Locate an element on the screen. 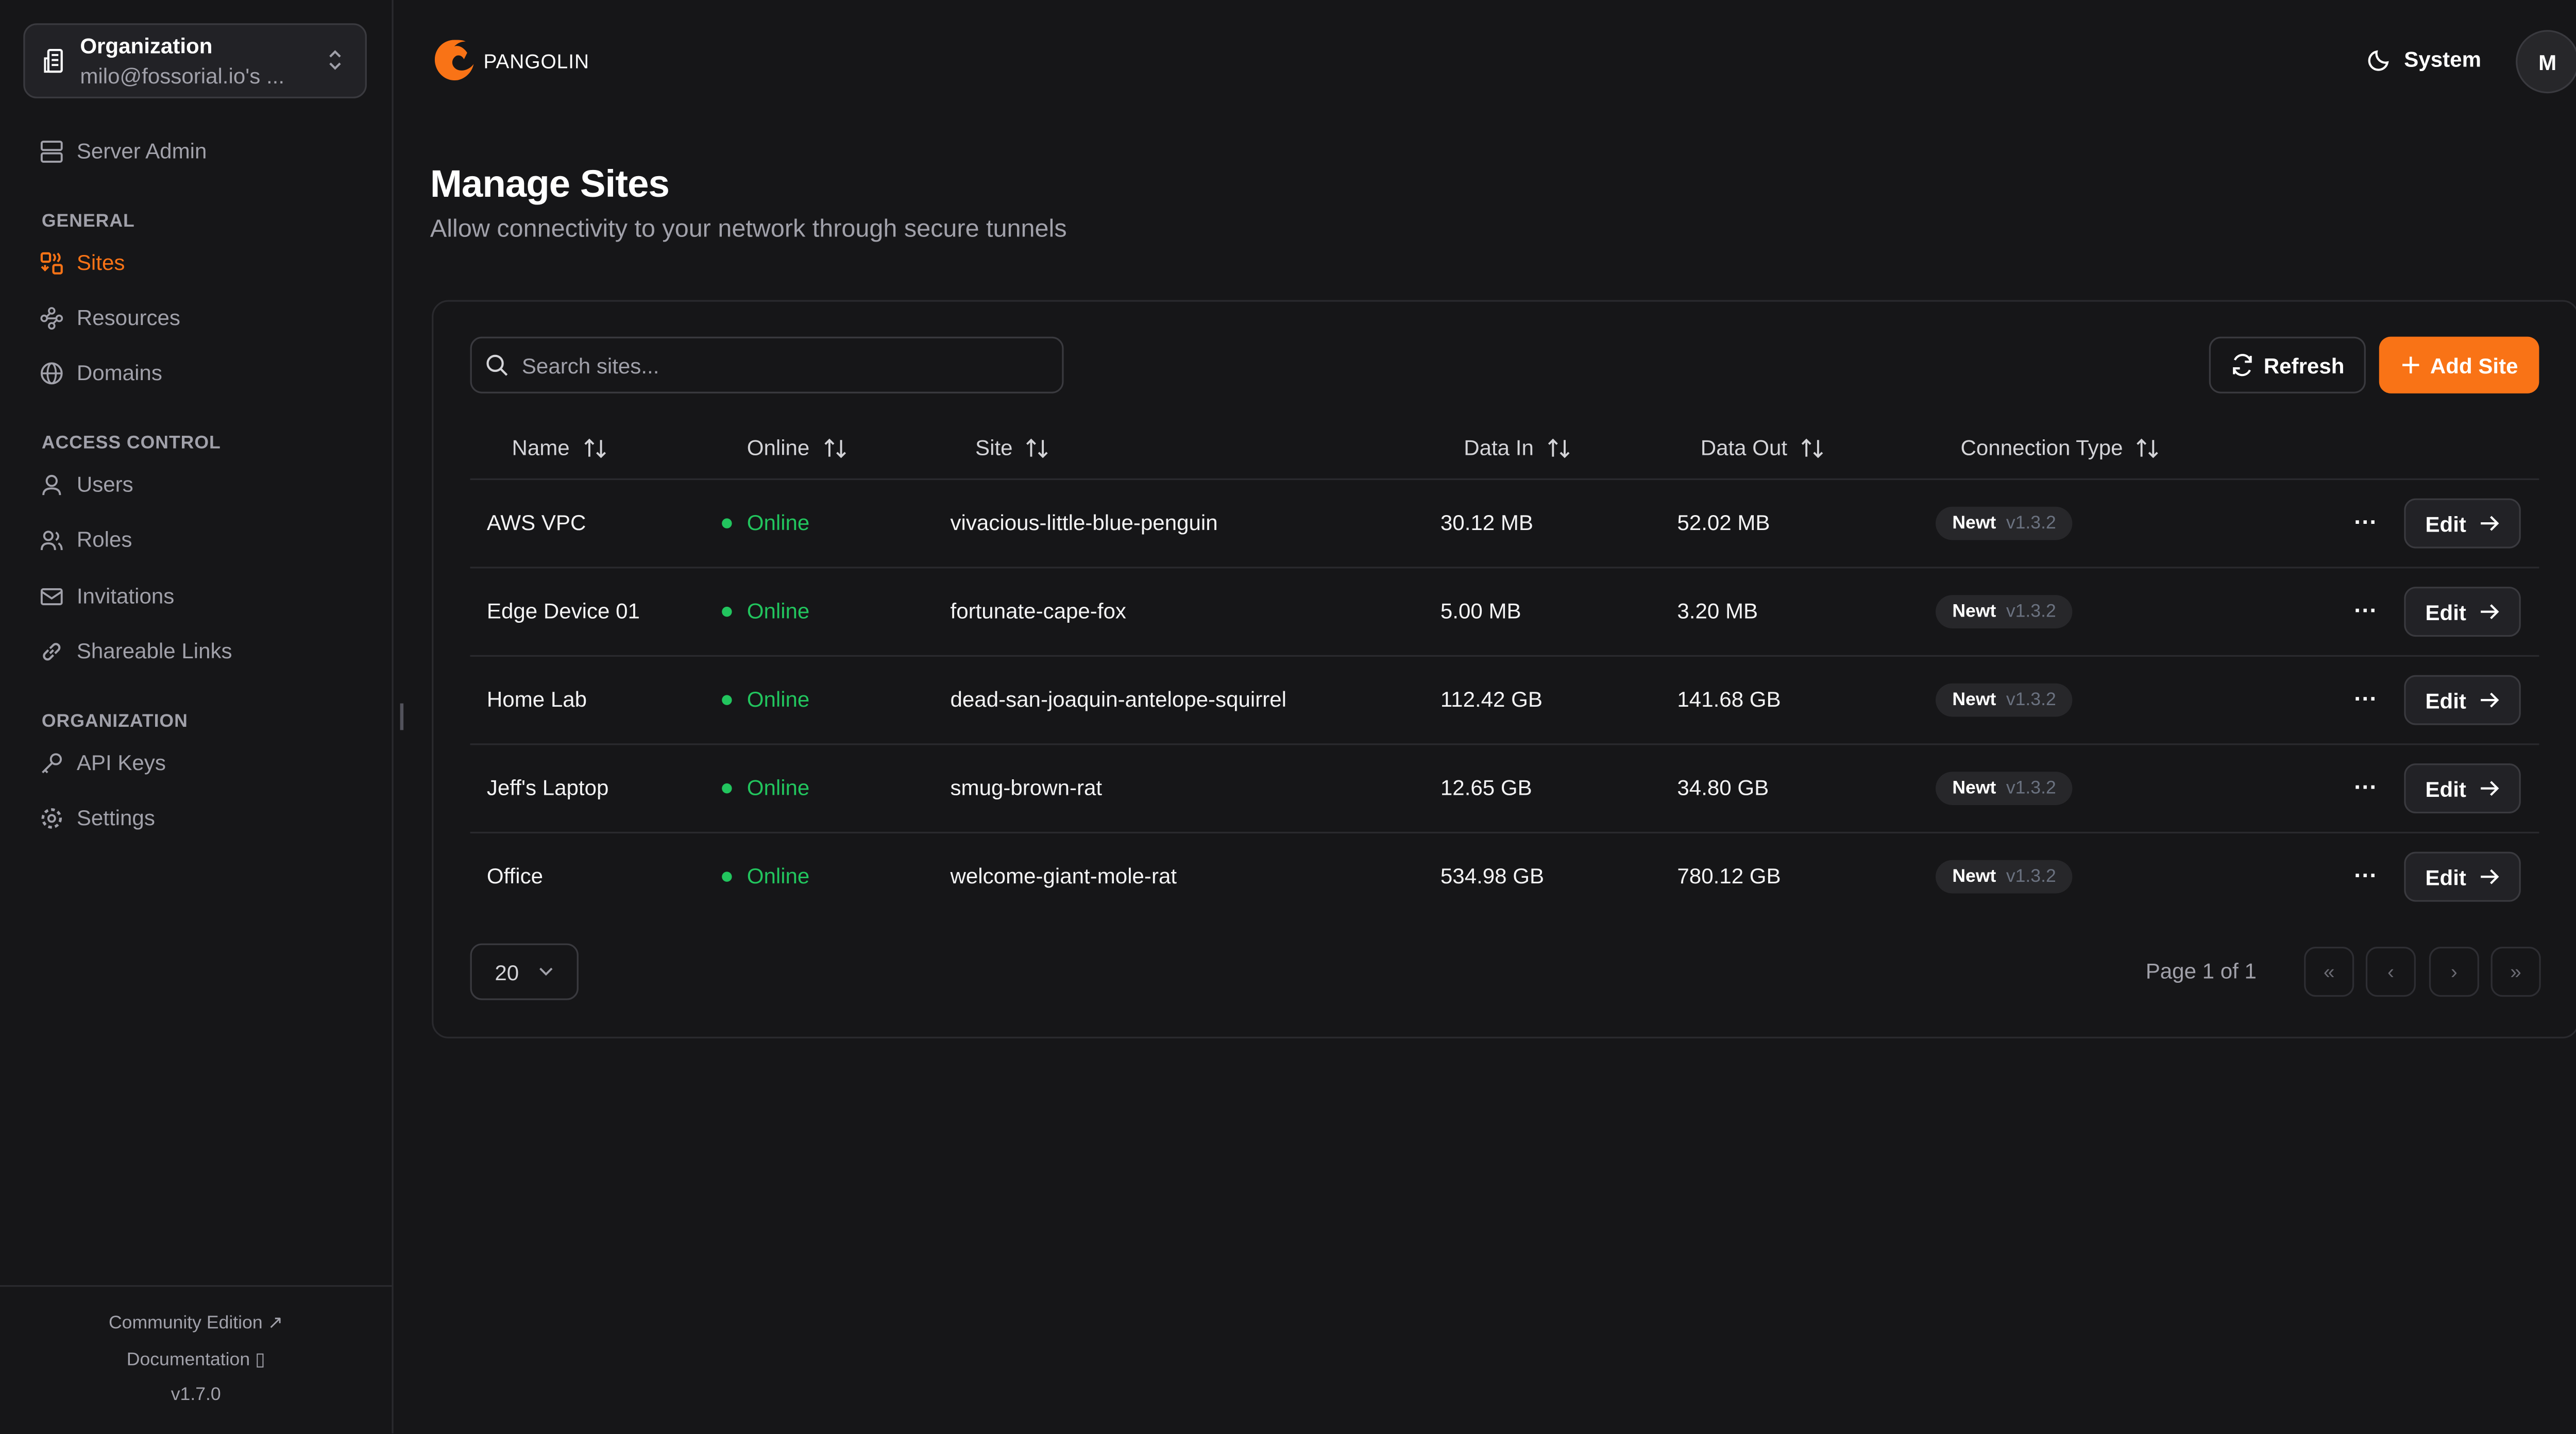  documentation-link: Documentation ▯ is located at coordinates (196, 1359).